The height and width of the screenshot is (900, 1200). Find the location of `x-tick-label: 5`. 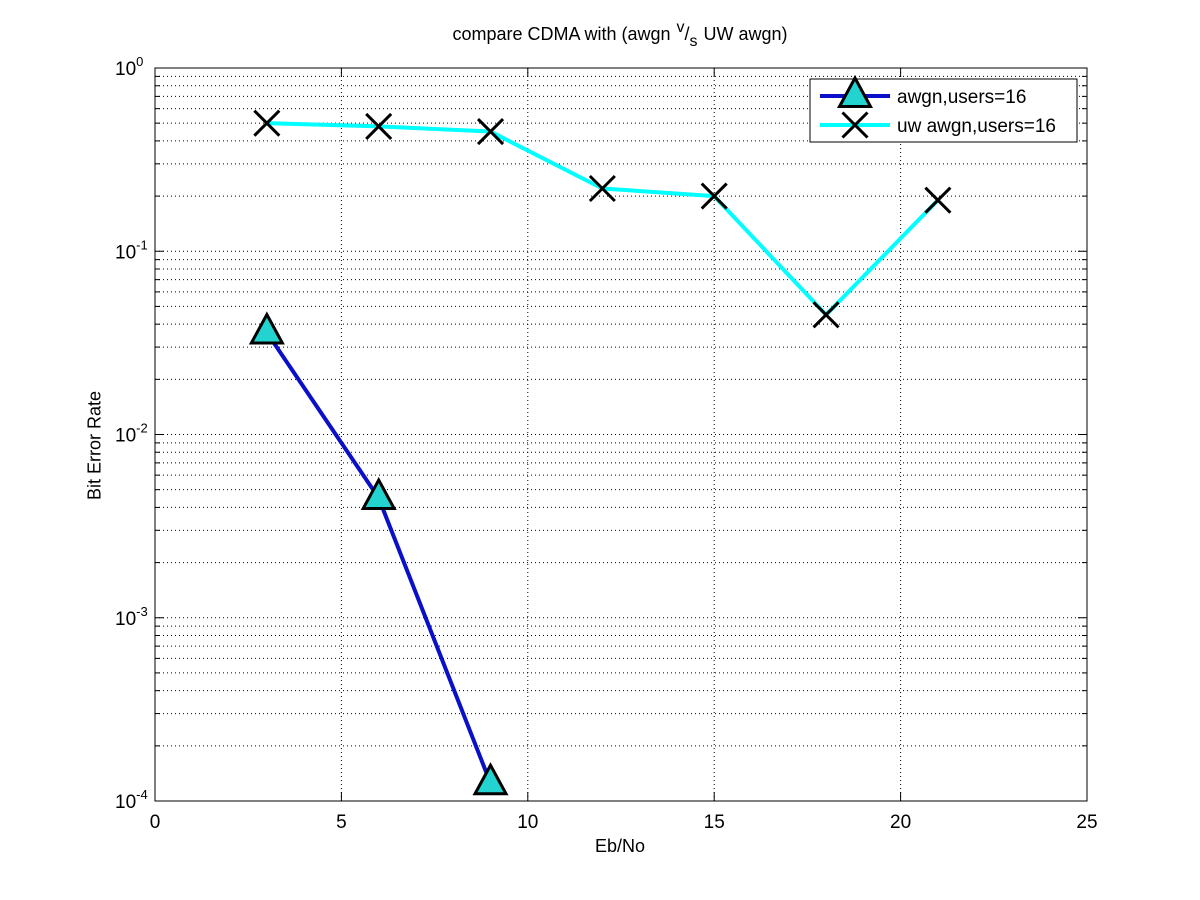

x-tick-label: 5 is located at coordinates (341, 822).